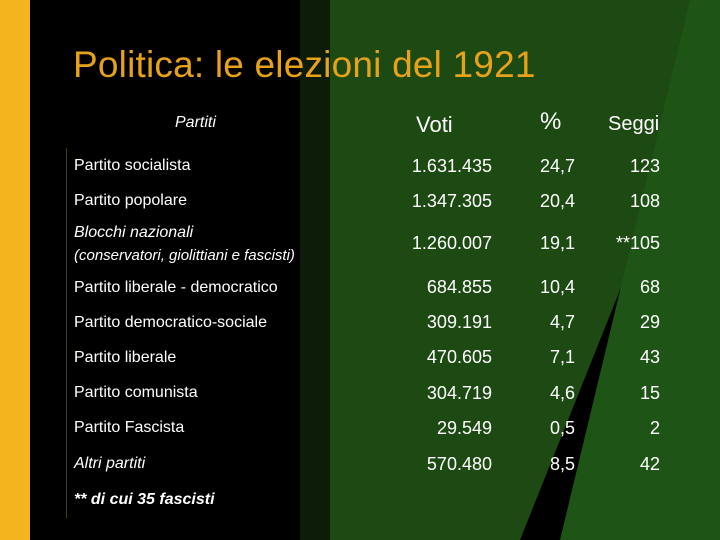  What do you see at coordinates (649, 322) in the screenshot?
I see `seats-value: 29` at bounding box center [649, 322].